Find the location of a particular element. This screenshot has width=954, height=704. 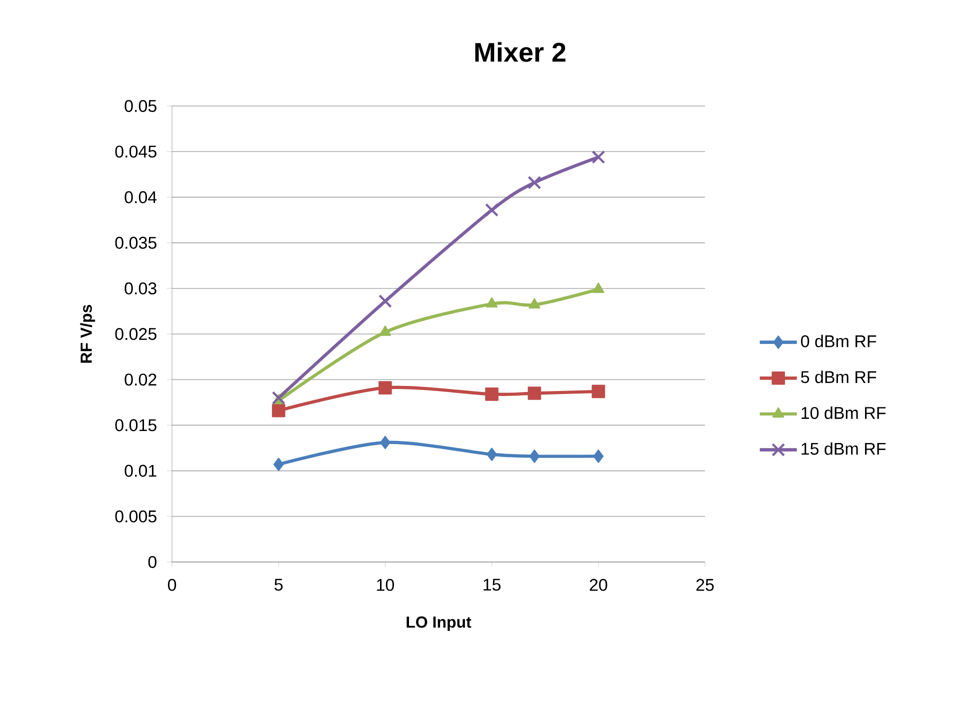

y-tick-label: 0.04 is located at coordinates (140, 197).